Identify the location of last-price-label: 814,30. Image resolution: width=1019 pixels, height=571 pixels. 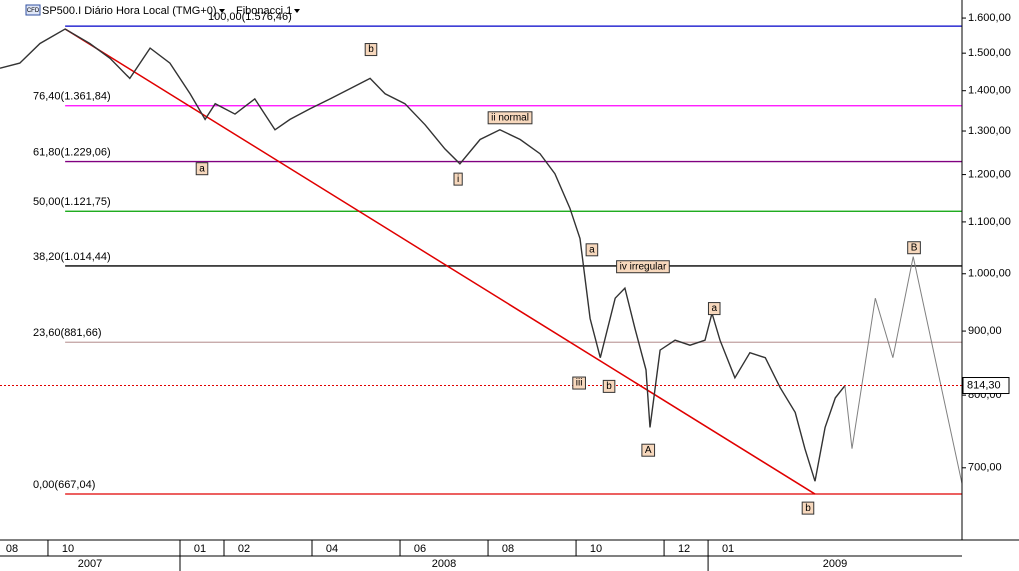
(984, 385).